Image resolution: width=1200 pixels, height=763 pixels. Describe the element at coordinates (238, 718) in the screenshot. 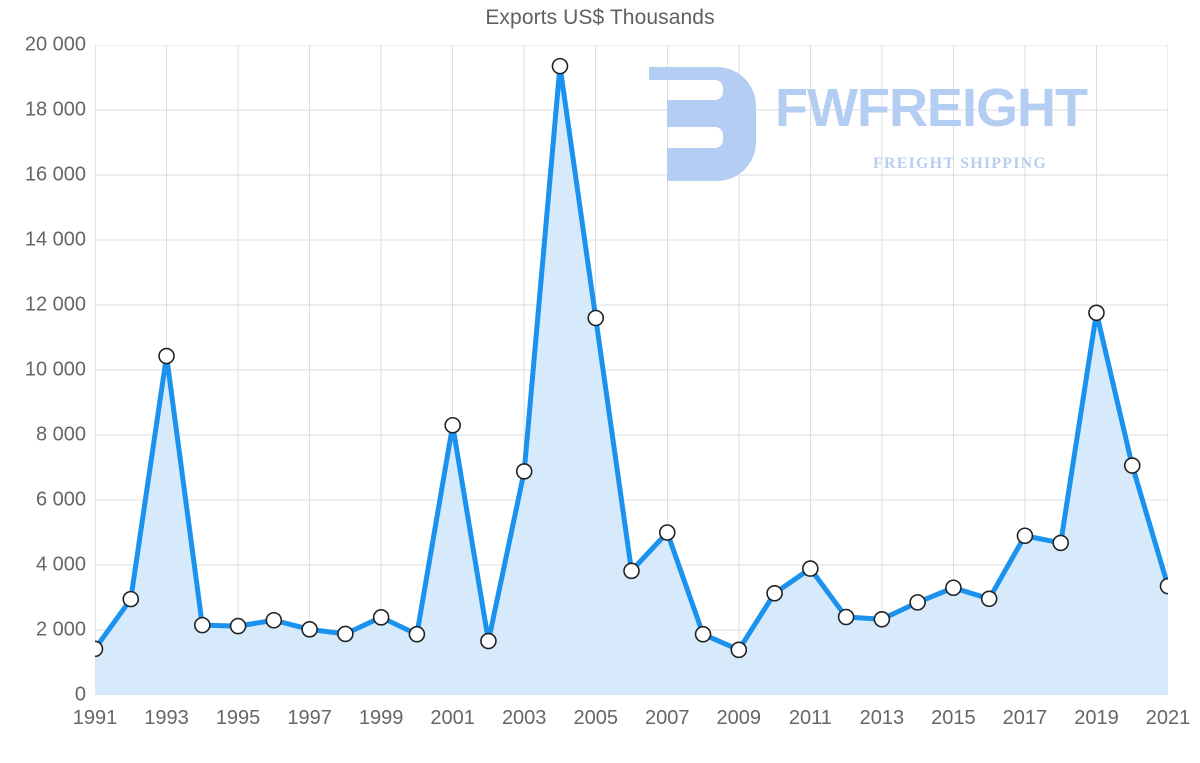

I see `x-axis-tick-label: 1995` at that location.